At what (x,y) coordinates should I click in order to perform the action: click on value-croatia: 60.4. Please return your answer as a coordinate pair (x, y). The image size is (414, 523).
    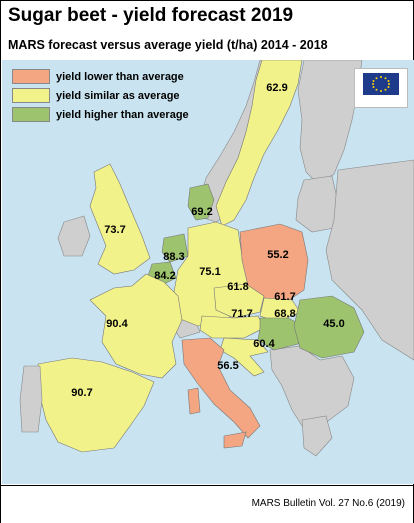
    Looking at the image, I should click on (264, 344).